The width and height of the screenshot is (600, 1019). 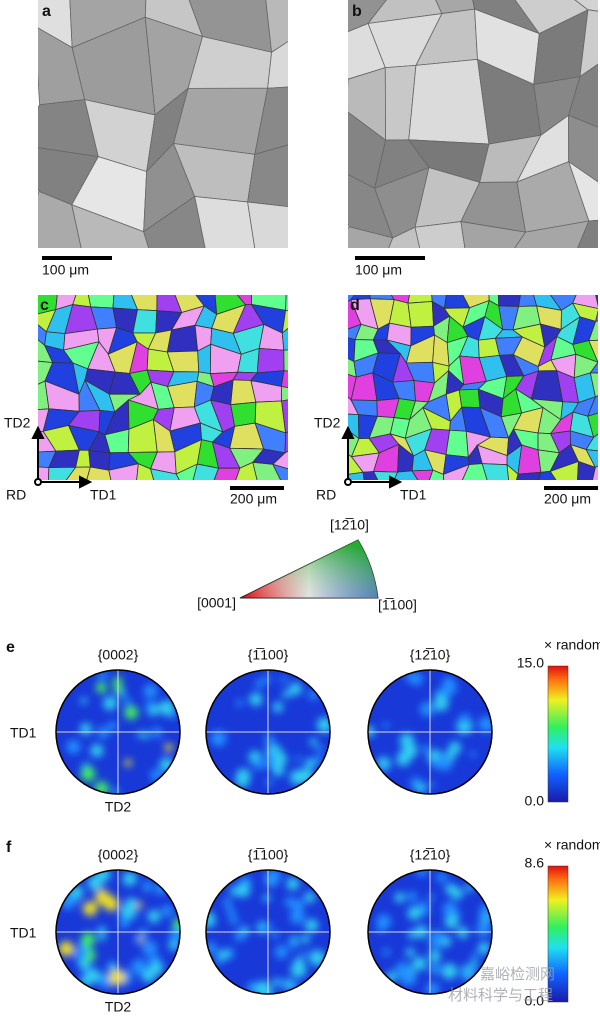 What do you see at coordinates (44, 305) in the screenshot?
I see `panel-label: c` at bounding box center [44, 305].